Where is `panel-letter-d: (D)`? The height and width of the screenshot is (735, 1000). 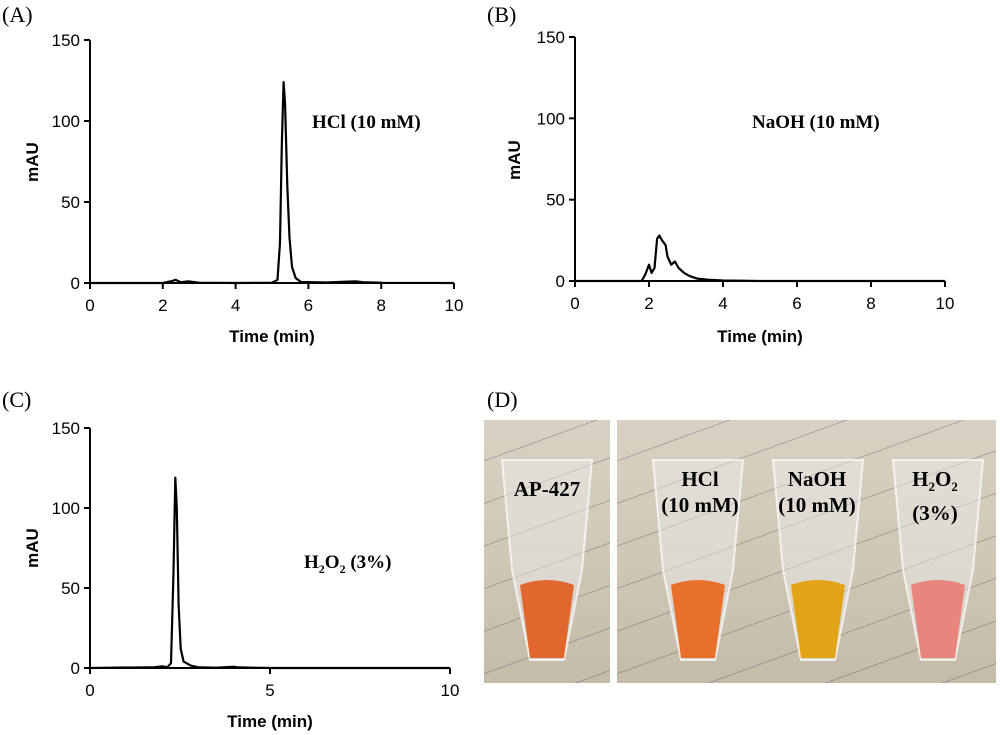 panel-letter-d: (D) is located at coordinates (502, 399).